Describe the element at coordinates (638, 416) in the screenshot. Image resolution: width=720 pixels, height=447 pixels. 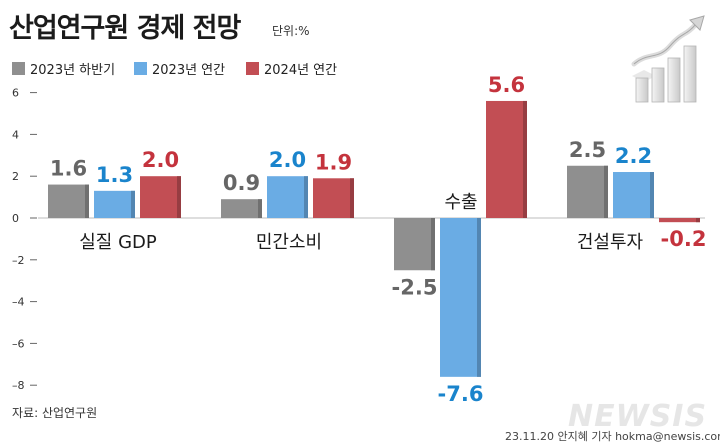
I see `watermark-logo: NEWSIS` at that location.